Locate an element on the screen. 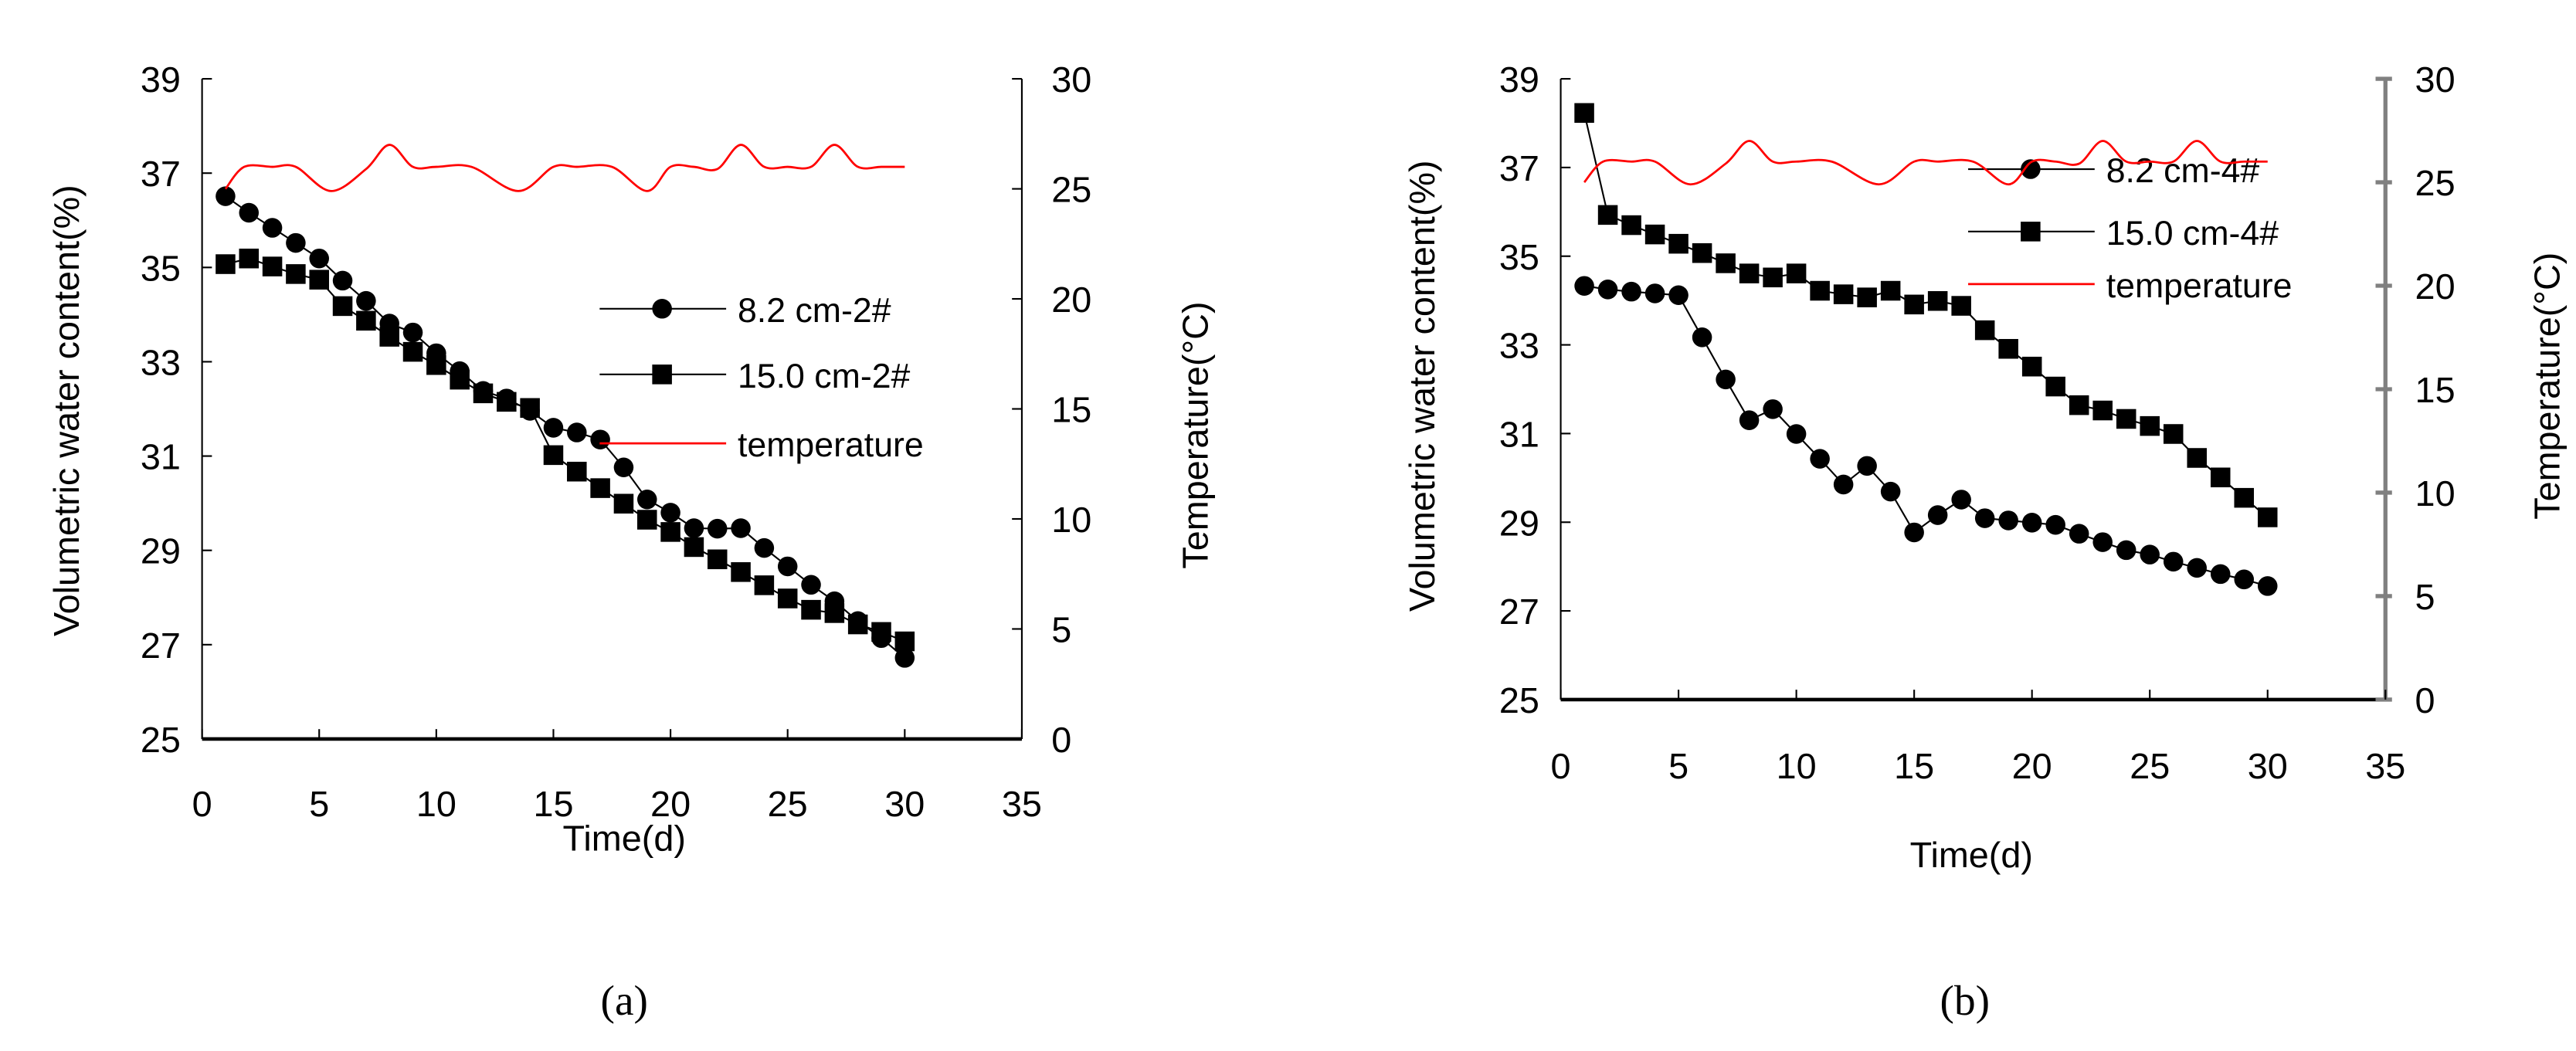 The height and width of the screenshot is (1051, 2576). chart-a-legend-label: 15.0 cm-2# is located at coordinates (824, 376).